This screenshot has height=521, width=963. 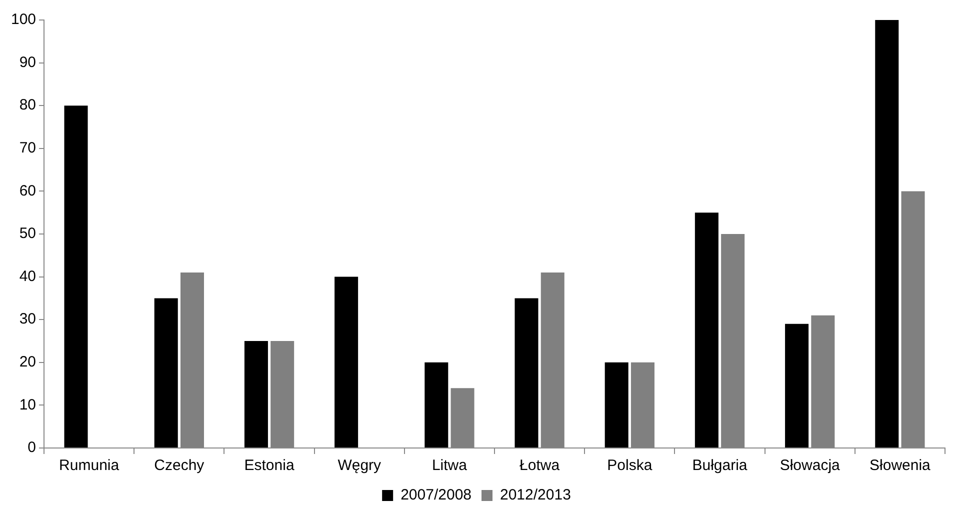 What do you see at coordinates (27, 62) in the screenshot?
I see `y-tick-label: 90` at bounding box center [27, 62].